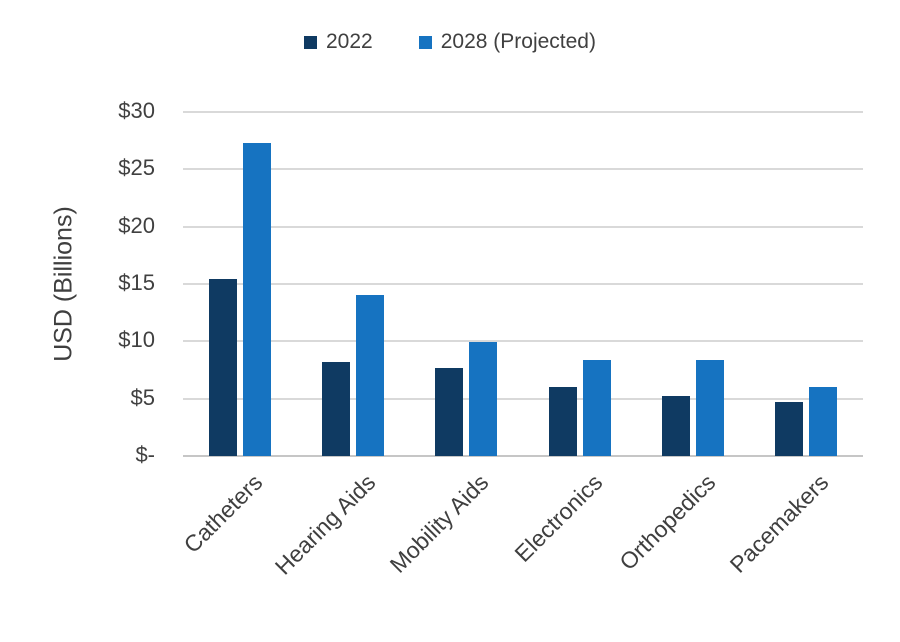 The height and width of the screenshot is (642, 900). What do you see at coordinates (336, 408) in the screenshot?
I see `bar-hearing-aids-2022` at bounding box center [336, 408].